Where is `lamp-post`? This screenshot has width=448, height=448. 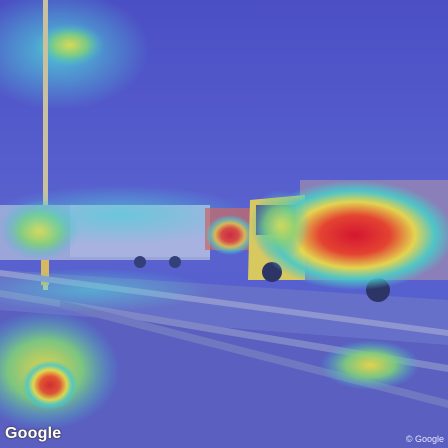
lamp-post is located at coordinates (45, 145).